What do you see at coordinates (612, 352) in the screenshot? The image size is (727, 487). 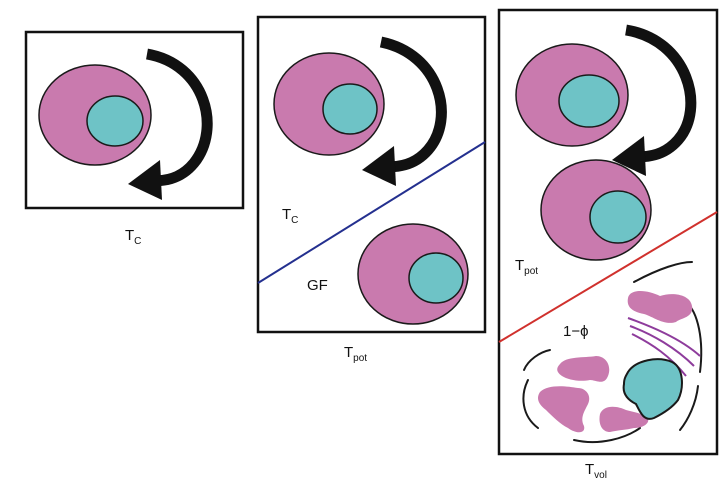 I see `fragmented-cell` at bounding box center [612, 352].